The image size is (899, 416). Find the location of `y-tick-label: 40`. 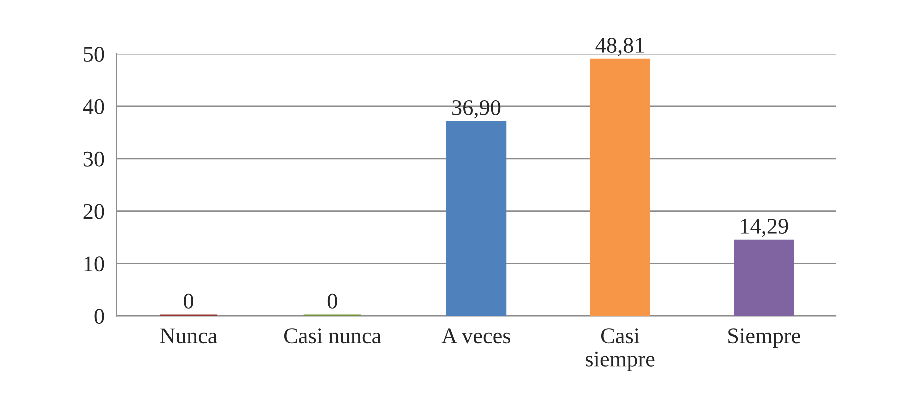

y-tick-label: 40 is located at coordinates (93, 106).